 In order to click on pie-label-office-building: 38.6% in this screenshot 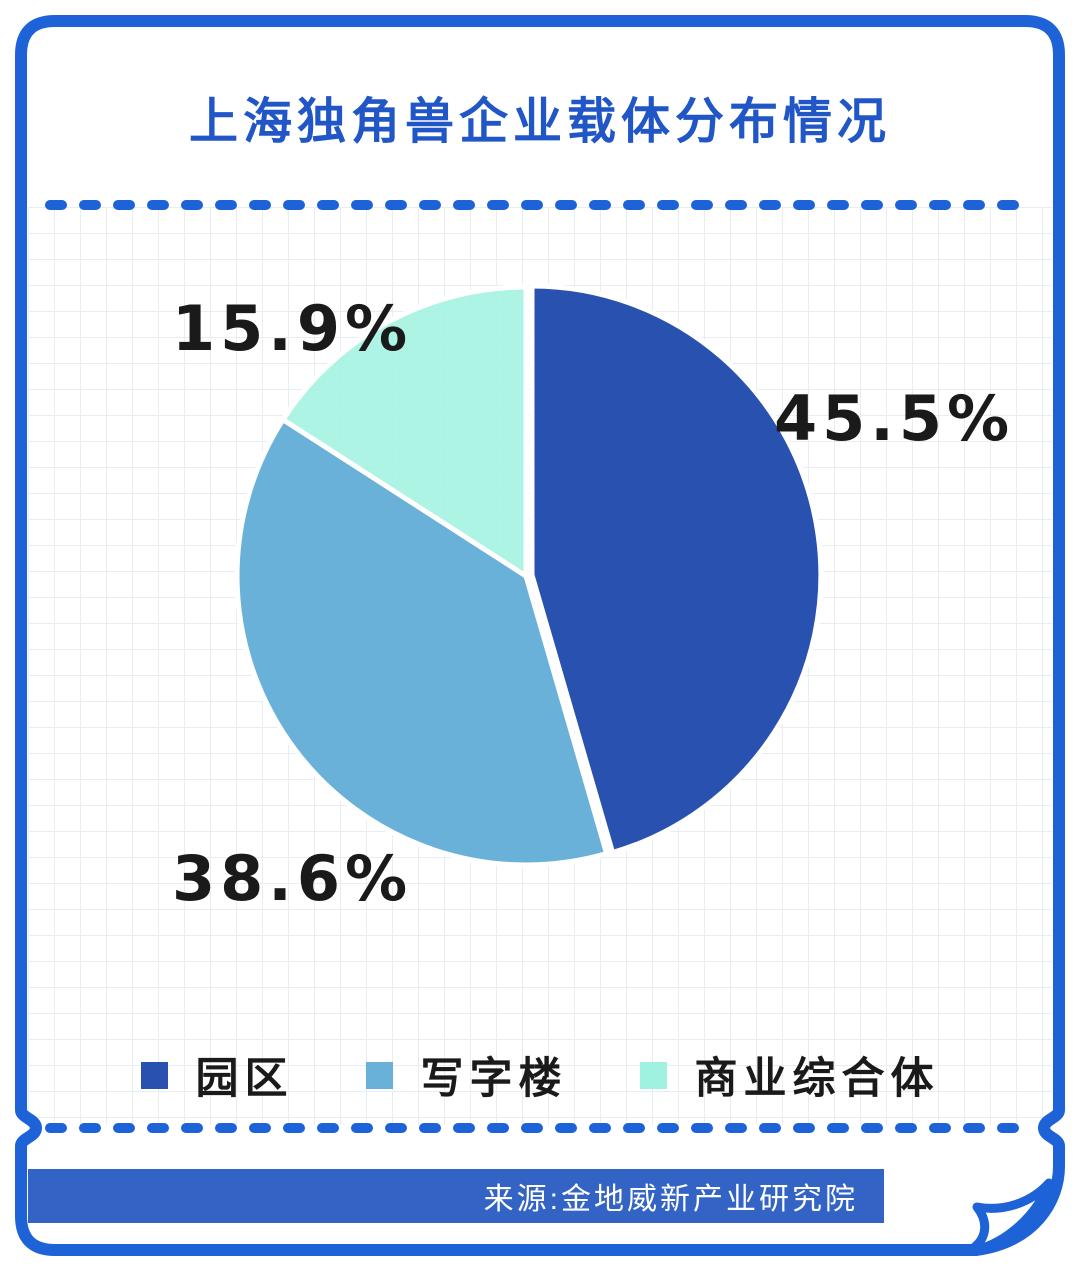, I will do `click(292, 878)`.